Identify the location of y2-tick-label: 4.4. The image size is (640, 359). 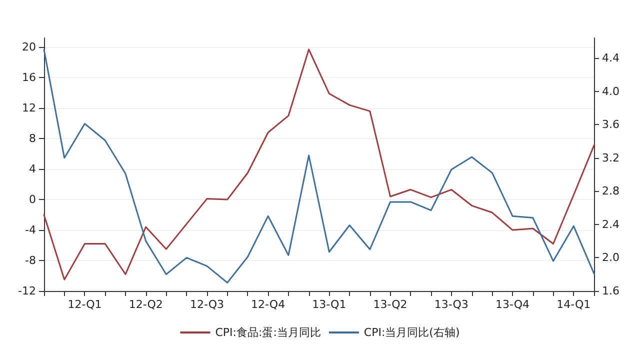
(611, 57).